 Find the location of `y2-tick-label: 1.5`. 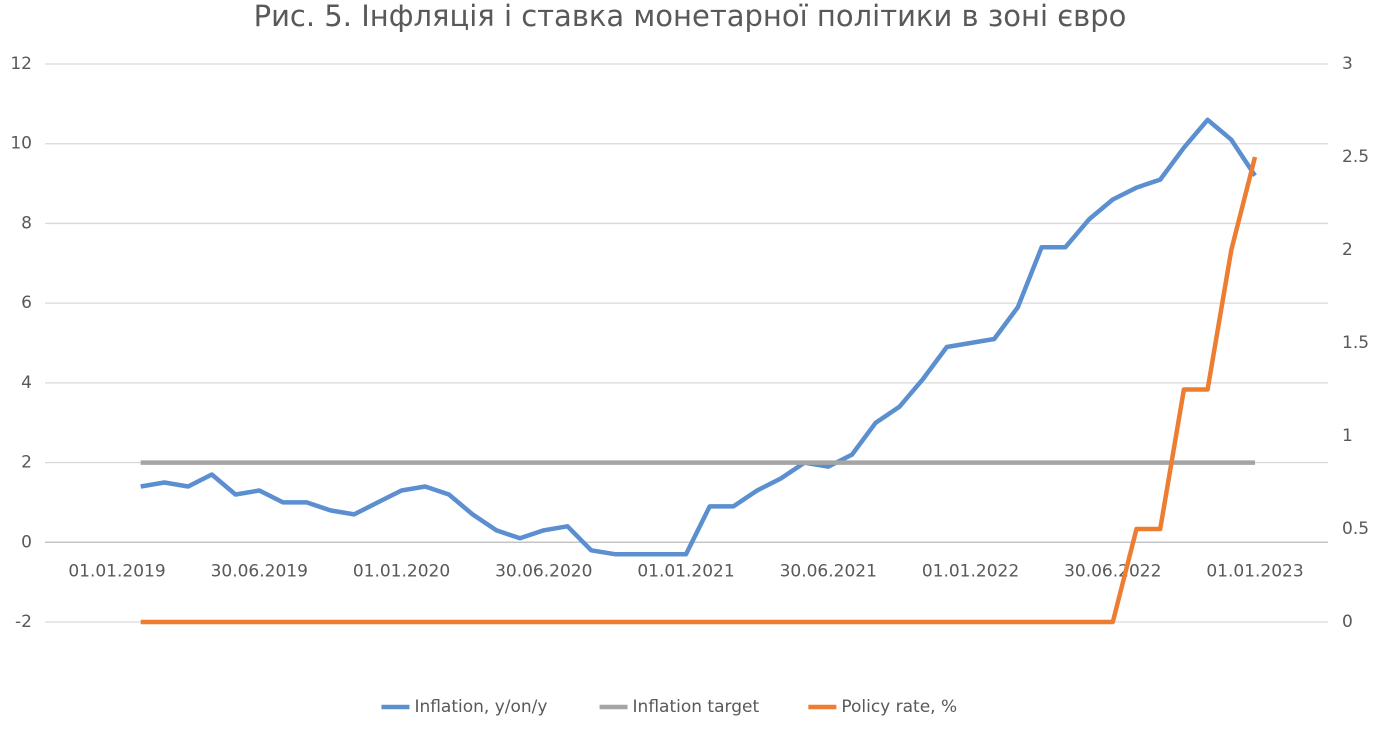

y2-tick-label: 1.5 is located at coordinates (1355, 343).